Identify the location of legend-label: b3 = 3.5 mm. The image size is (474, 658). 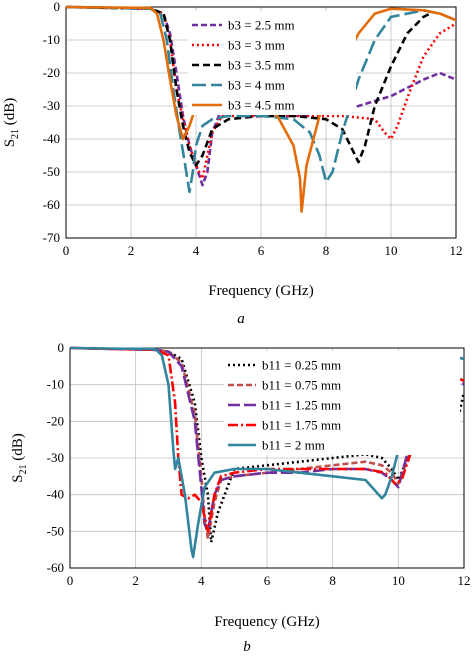
(261, 65).